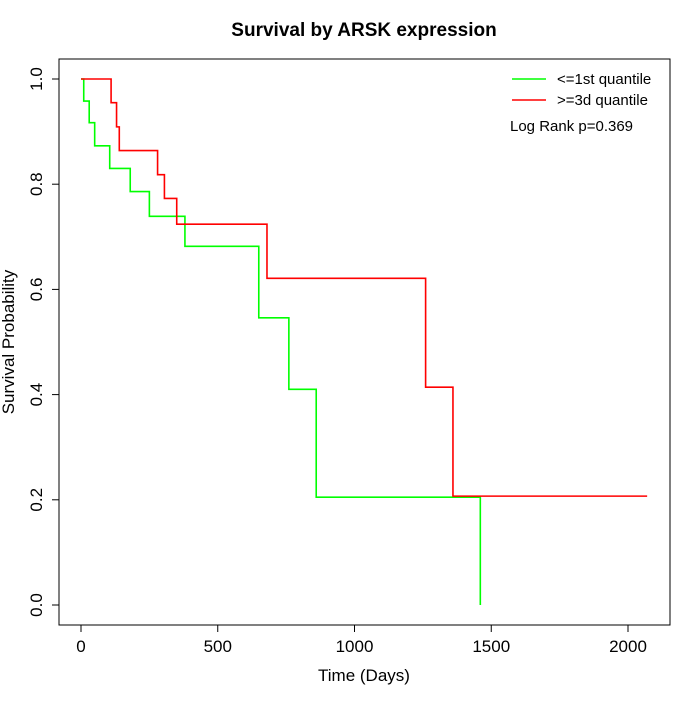  I want to click on log-rank-annotation: Log Rank p=0.369, so click(571, 126).